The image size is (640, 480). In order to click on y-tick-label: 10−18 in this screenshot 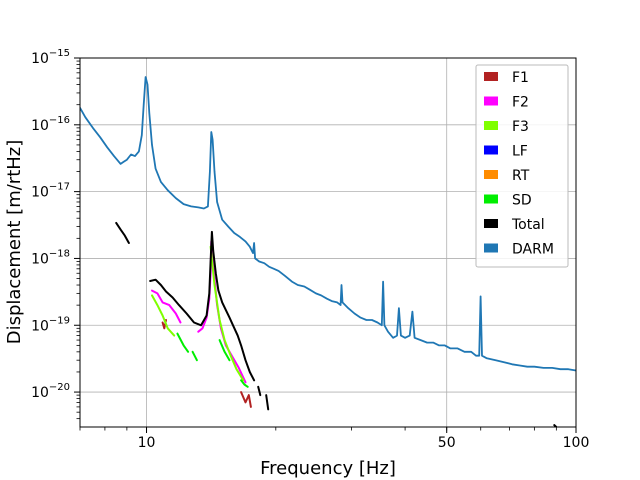, I will do `click(50, 257)`.